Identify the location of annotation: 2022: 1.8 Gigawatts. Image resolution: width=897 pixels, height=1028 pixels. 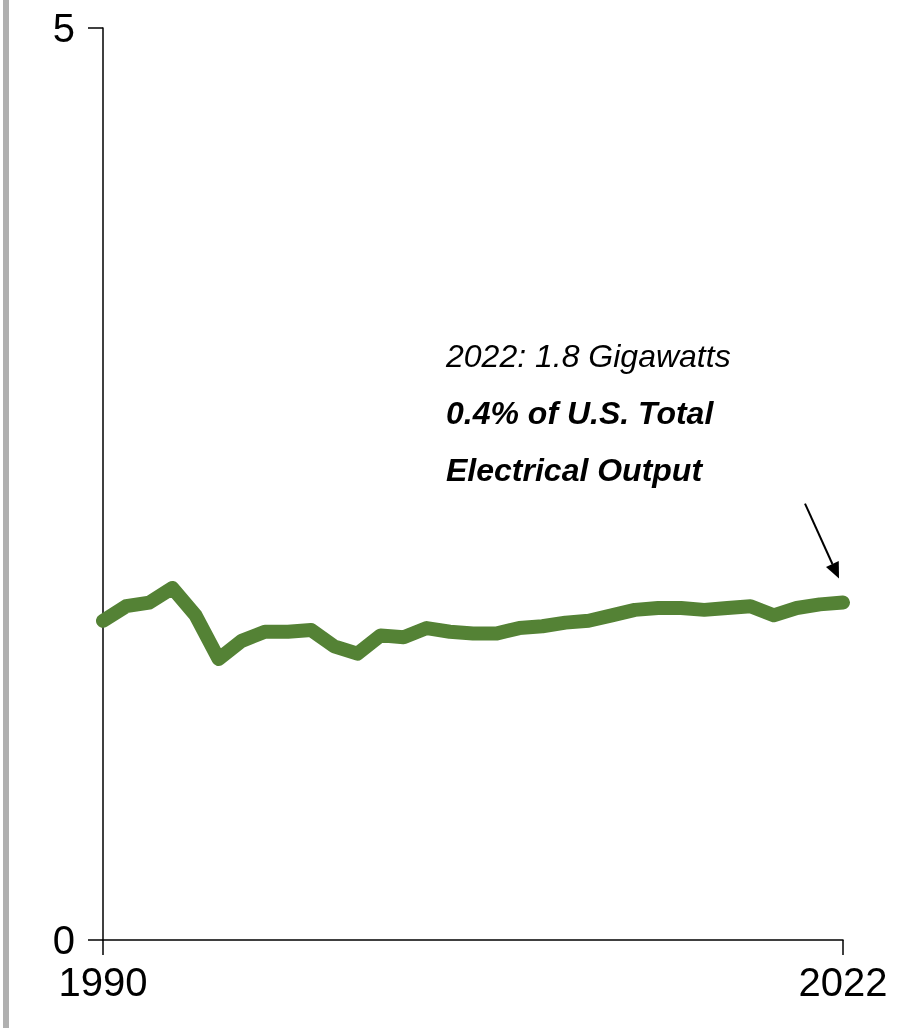
(588, 356).